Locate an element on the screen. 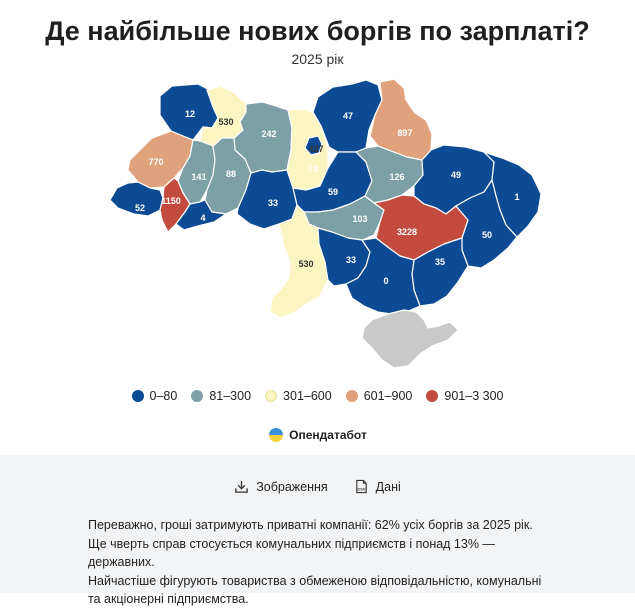 This screenshot has width=635, height=609. label-vinnytsia: 33 is located at coordinates (273, 203).